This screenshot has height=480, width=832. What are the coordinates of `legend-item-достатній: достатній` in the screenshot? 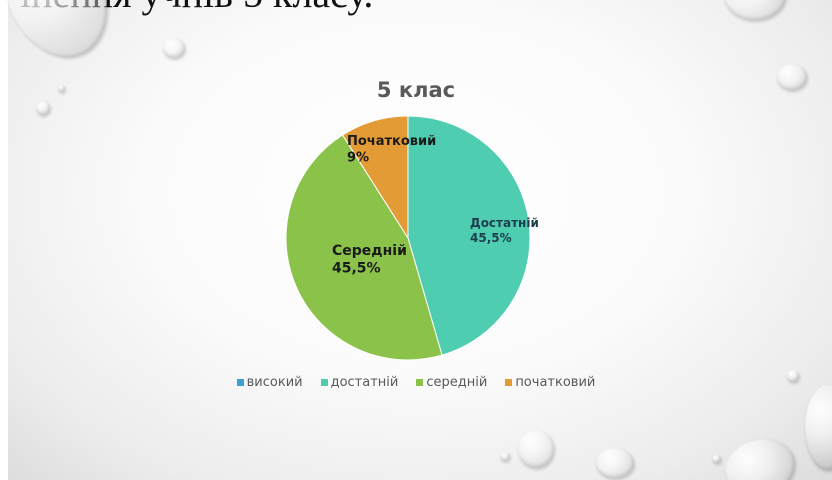 It's located at (359, 382).